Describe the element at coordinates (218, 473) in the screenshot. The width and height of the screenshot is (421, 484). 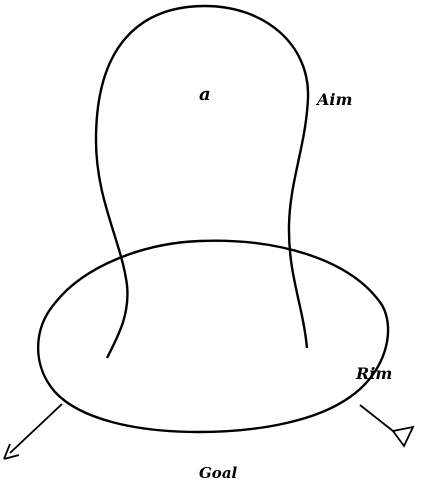
I see `label-goal: Goal` at that location.